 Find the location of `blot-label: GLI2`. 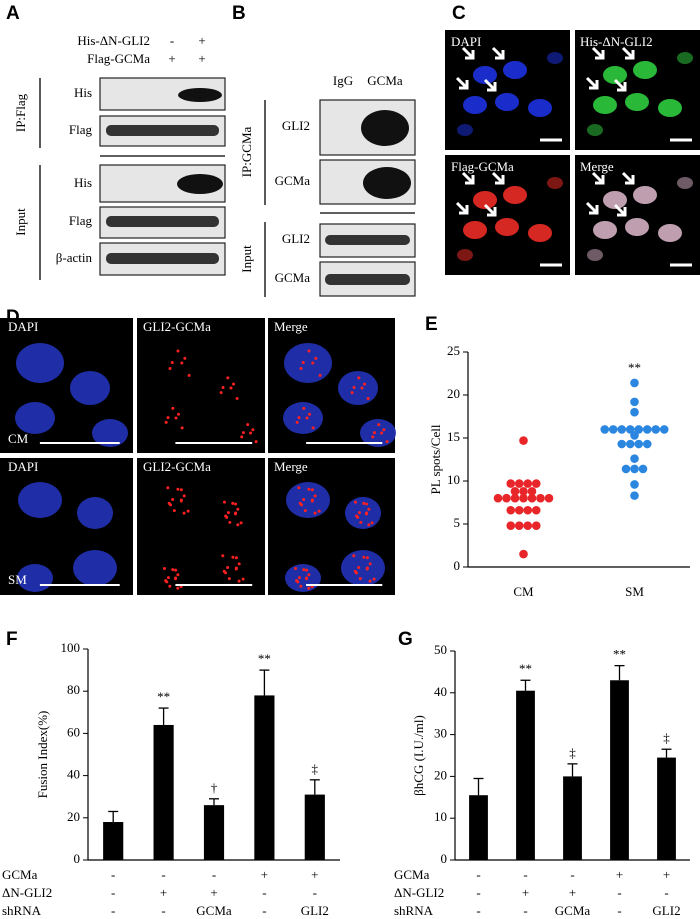

blot-label: GLI2 is located at coordinates (296, 125).